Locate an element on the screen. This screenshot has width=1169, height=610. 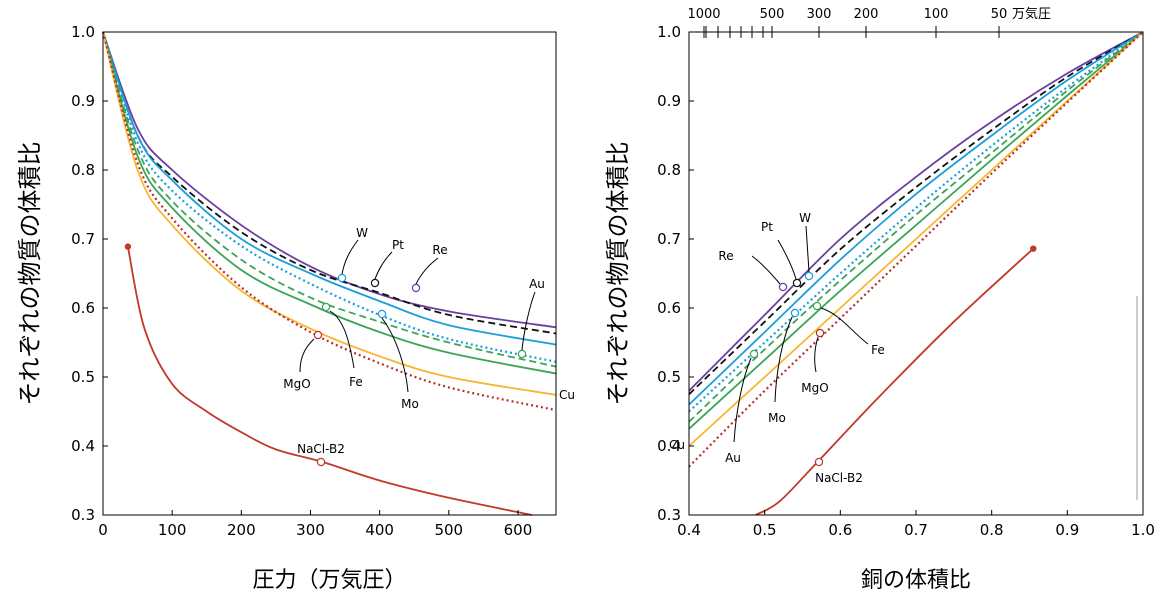
x-tick-label: 100 is located at coordinates (172, 530).